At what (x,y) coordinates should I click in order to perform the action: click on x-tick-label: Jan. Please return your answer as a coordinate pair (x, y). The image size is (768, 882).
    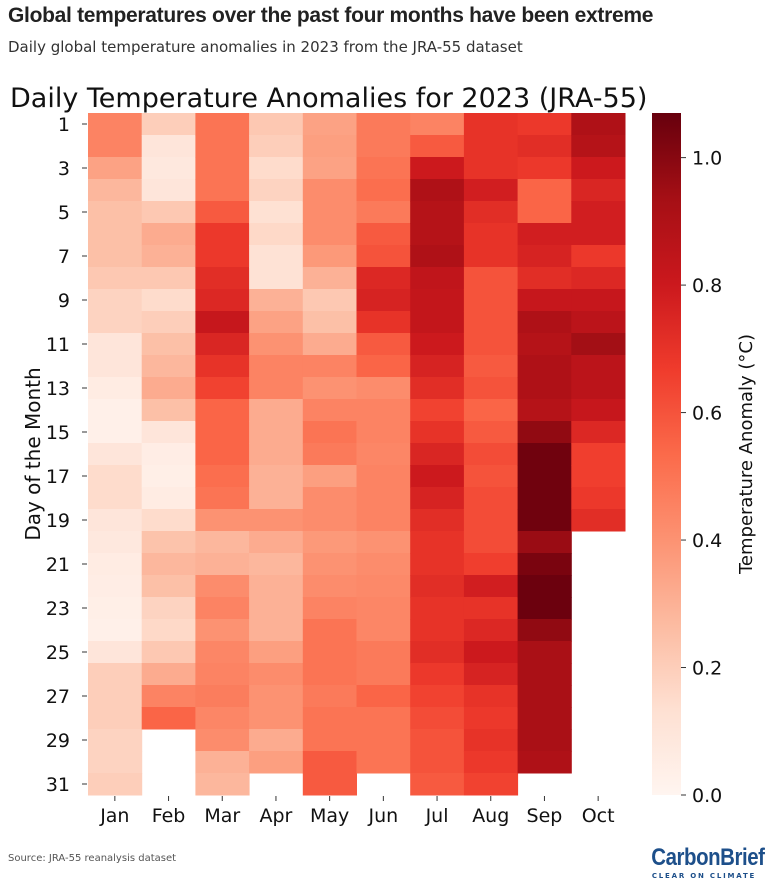
    Looking at the image, I should click on (114, 816).